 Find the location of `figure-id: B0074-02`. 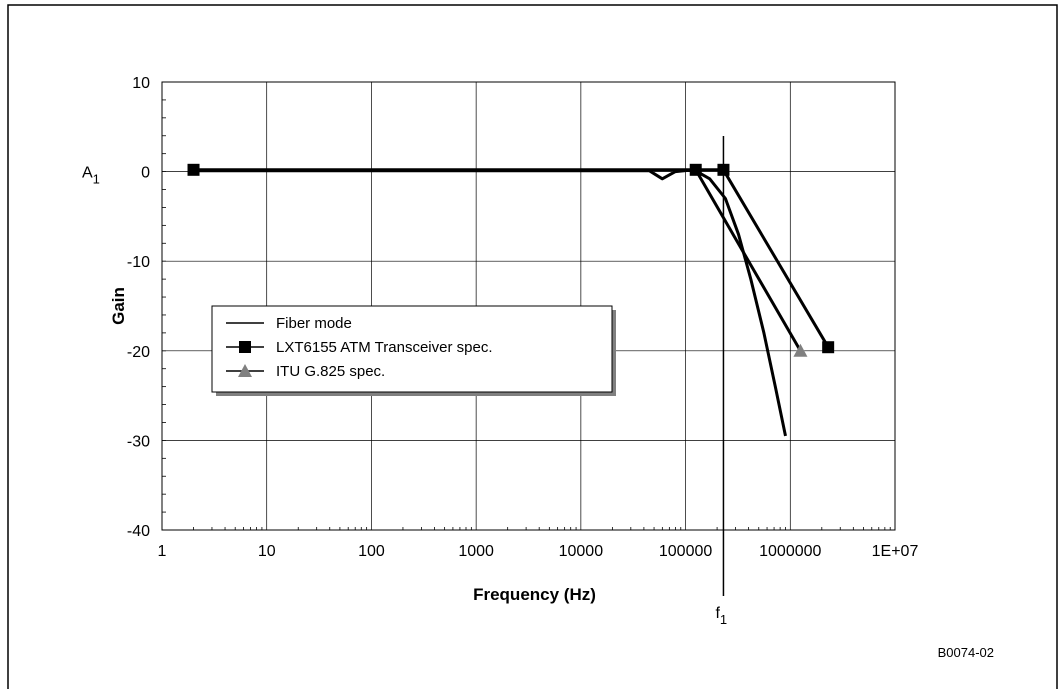

figure-id: B0074-02 is located at coordinates (966, 652).